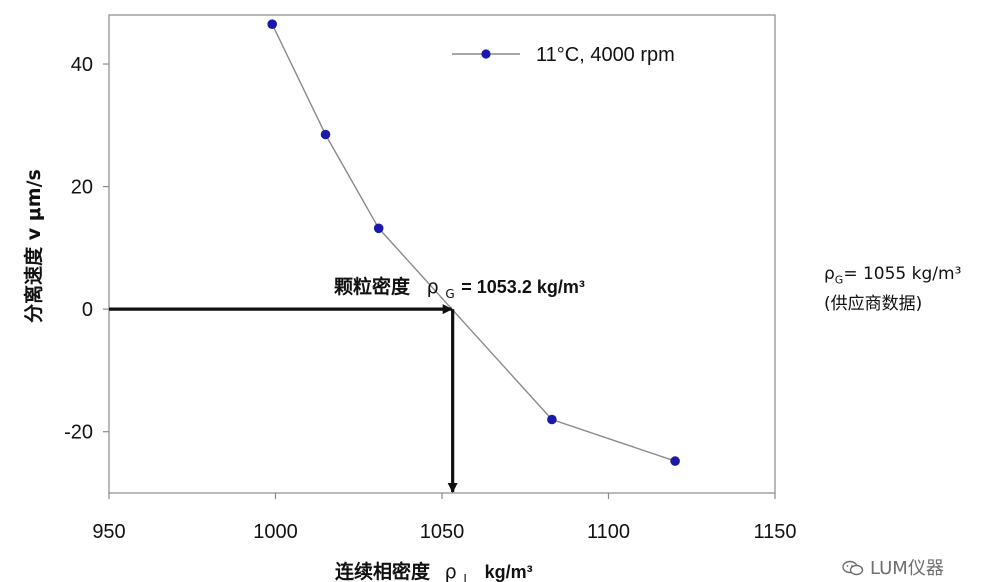 This screenshot has width=1008, height=582. I want to click on supplier-source: (供应商数据), so click(873, 304).